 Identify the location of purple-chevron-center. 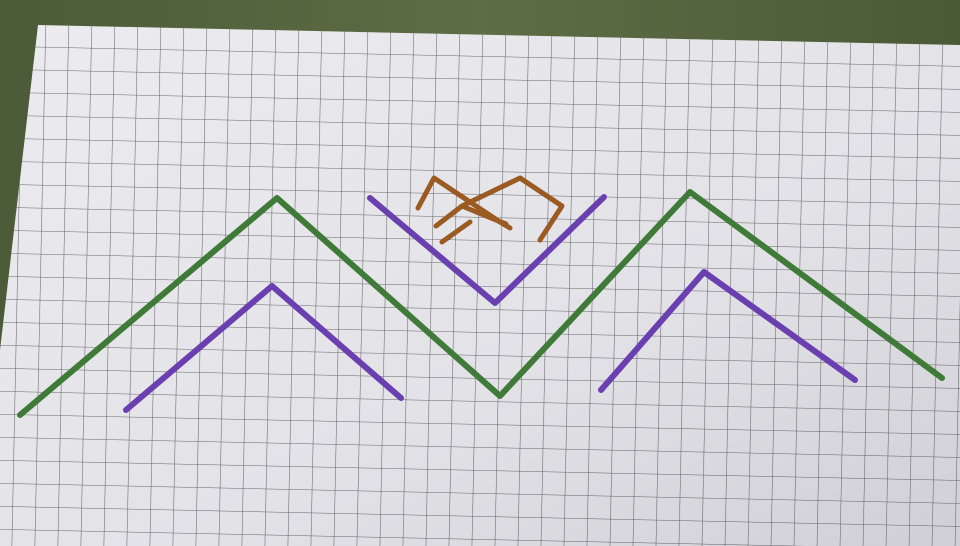
(487, 250).